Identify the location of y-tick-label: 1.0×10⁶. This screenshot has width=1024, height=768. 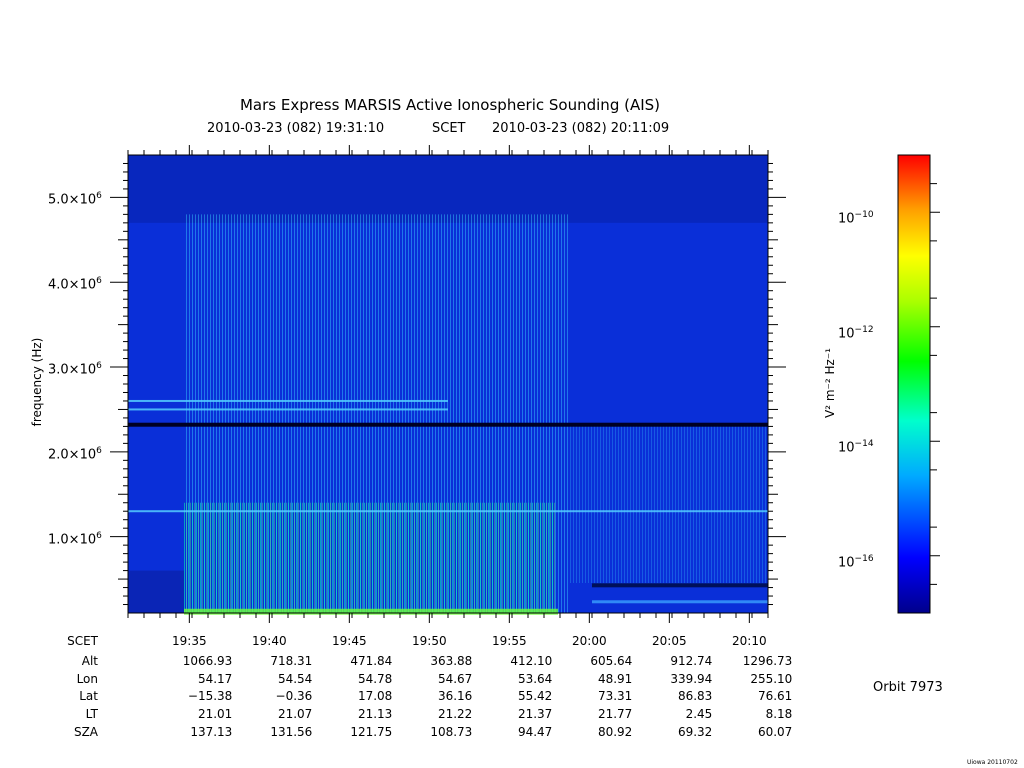
(75, 538).